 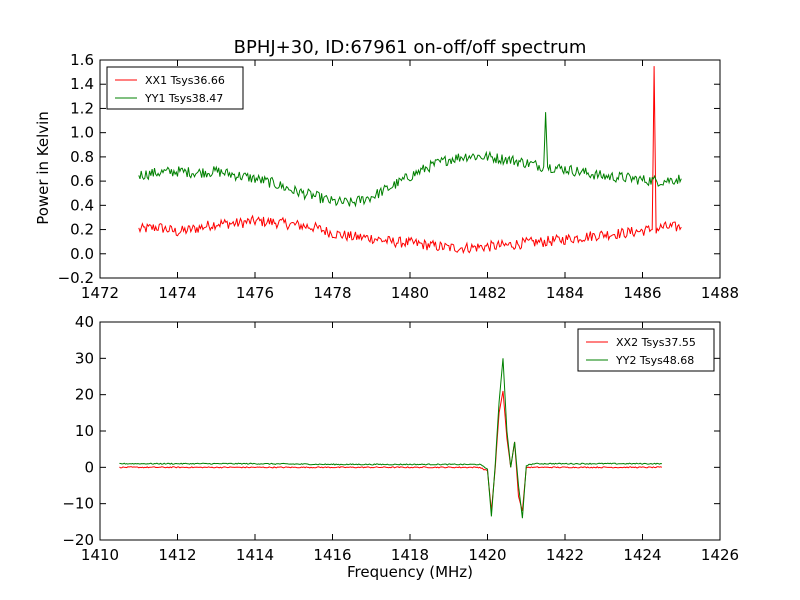 What do you see at coordinates (487, 293) in the screenshot?
I see `x-tick-label: 1482` at bounding box center [487, 293].